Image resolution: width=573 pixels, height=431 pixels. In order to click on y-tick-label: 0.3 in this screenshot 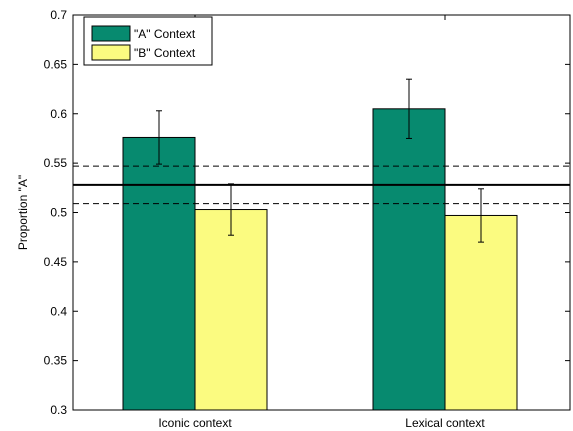, I will do `click(58, 410)`.